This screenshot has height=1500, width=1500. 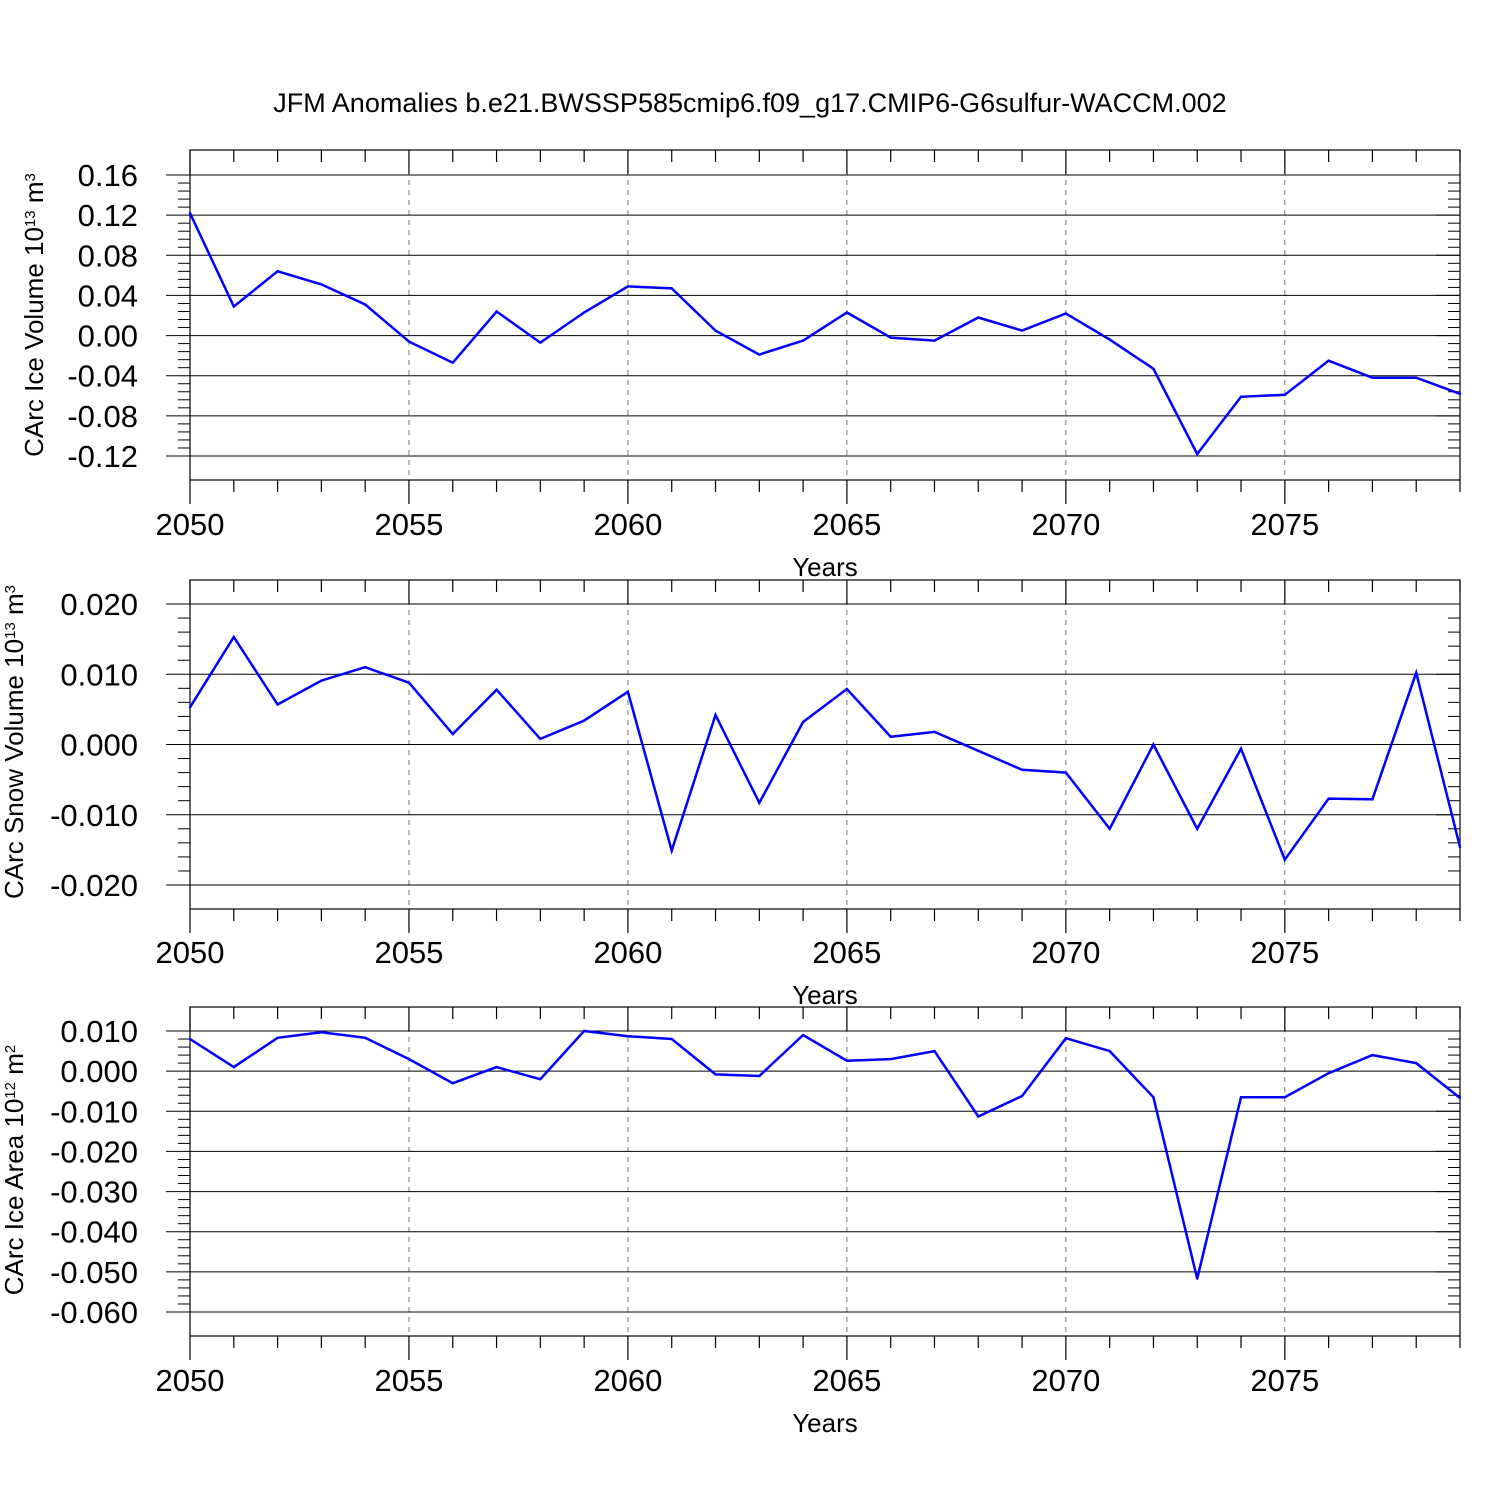 I want to click on y-tick-label: -0.060, so click(x=94, y=1312).